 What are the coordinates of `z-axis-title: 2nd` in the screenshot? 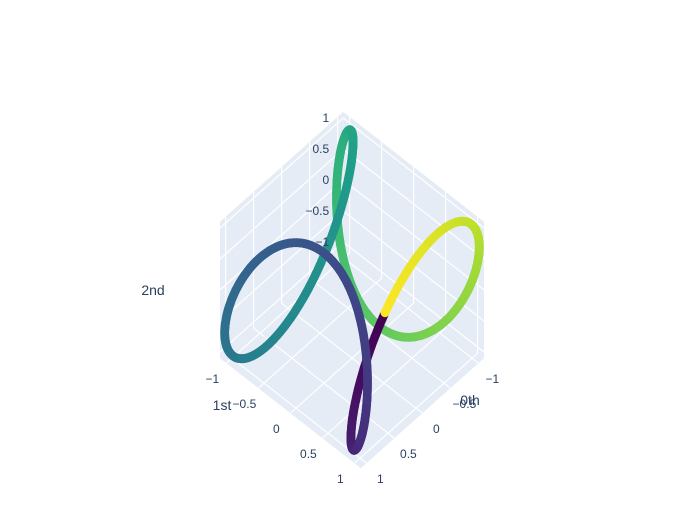 It's located at (152, 290).